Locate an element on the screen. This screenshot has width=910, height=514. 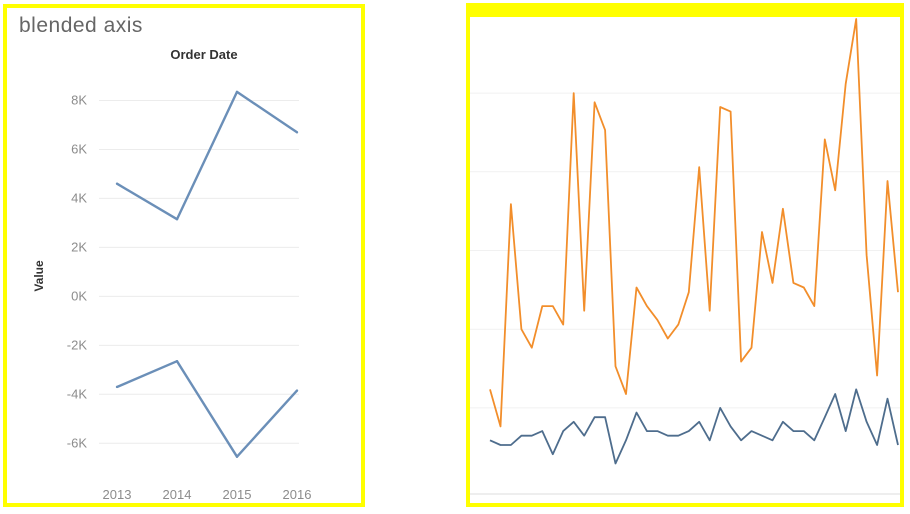
y-axis-label: Value is located at coordinates (39, 276).